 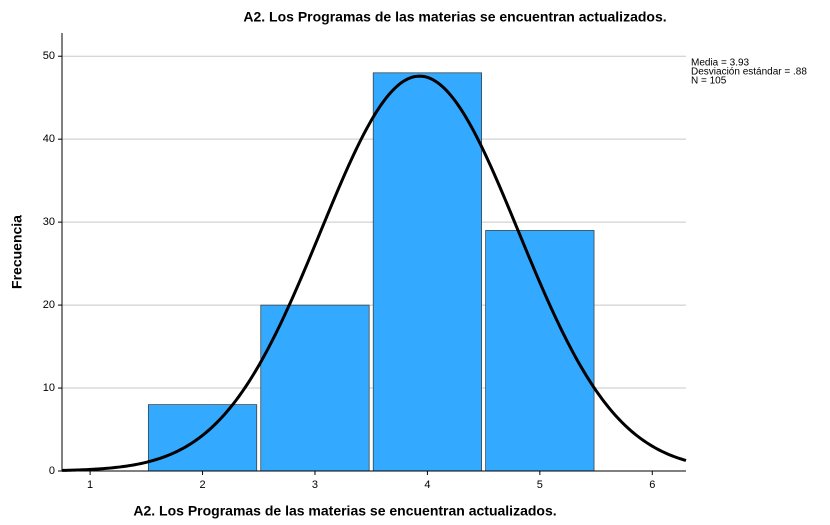 What do you see at coordinates (540, 485) in the screenshot?
I see `x-tick-label: 5` at bounding box center [540, 485].